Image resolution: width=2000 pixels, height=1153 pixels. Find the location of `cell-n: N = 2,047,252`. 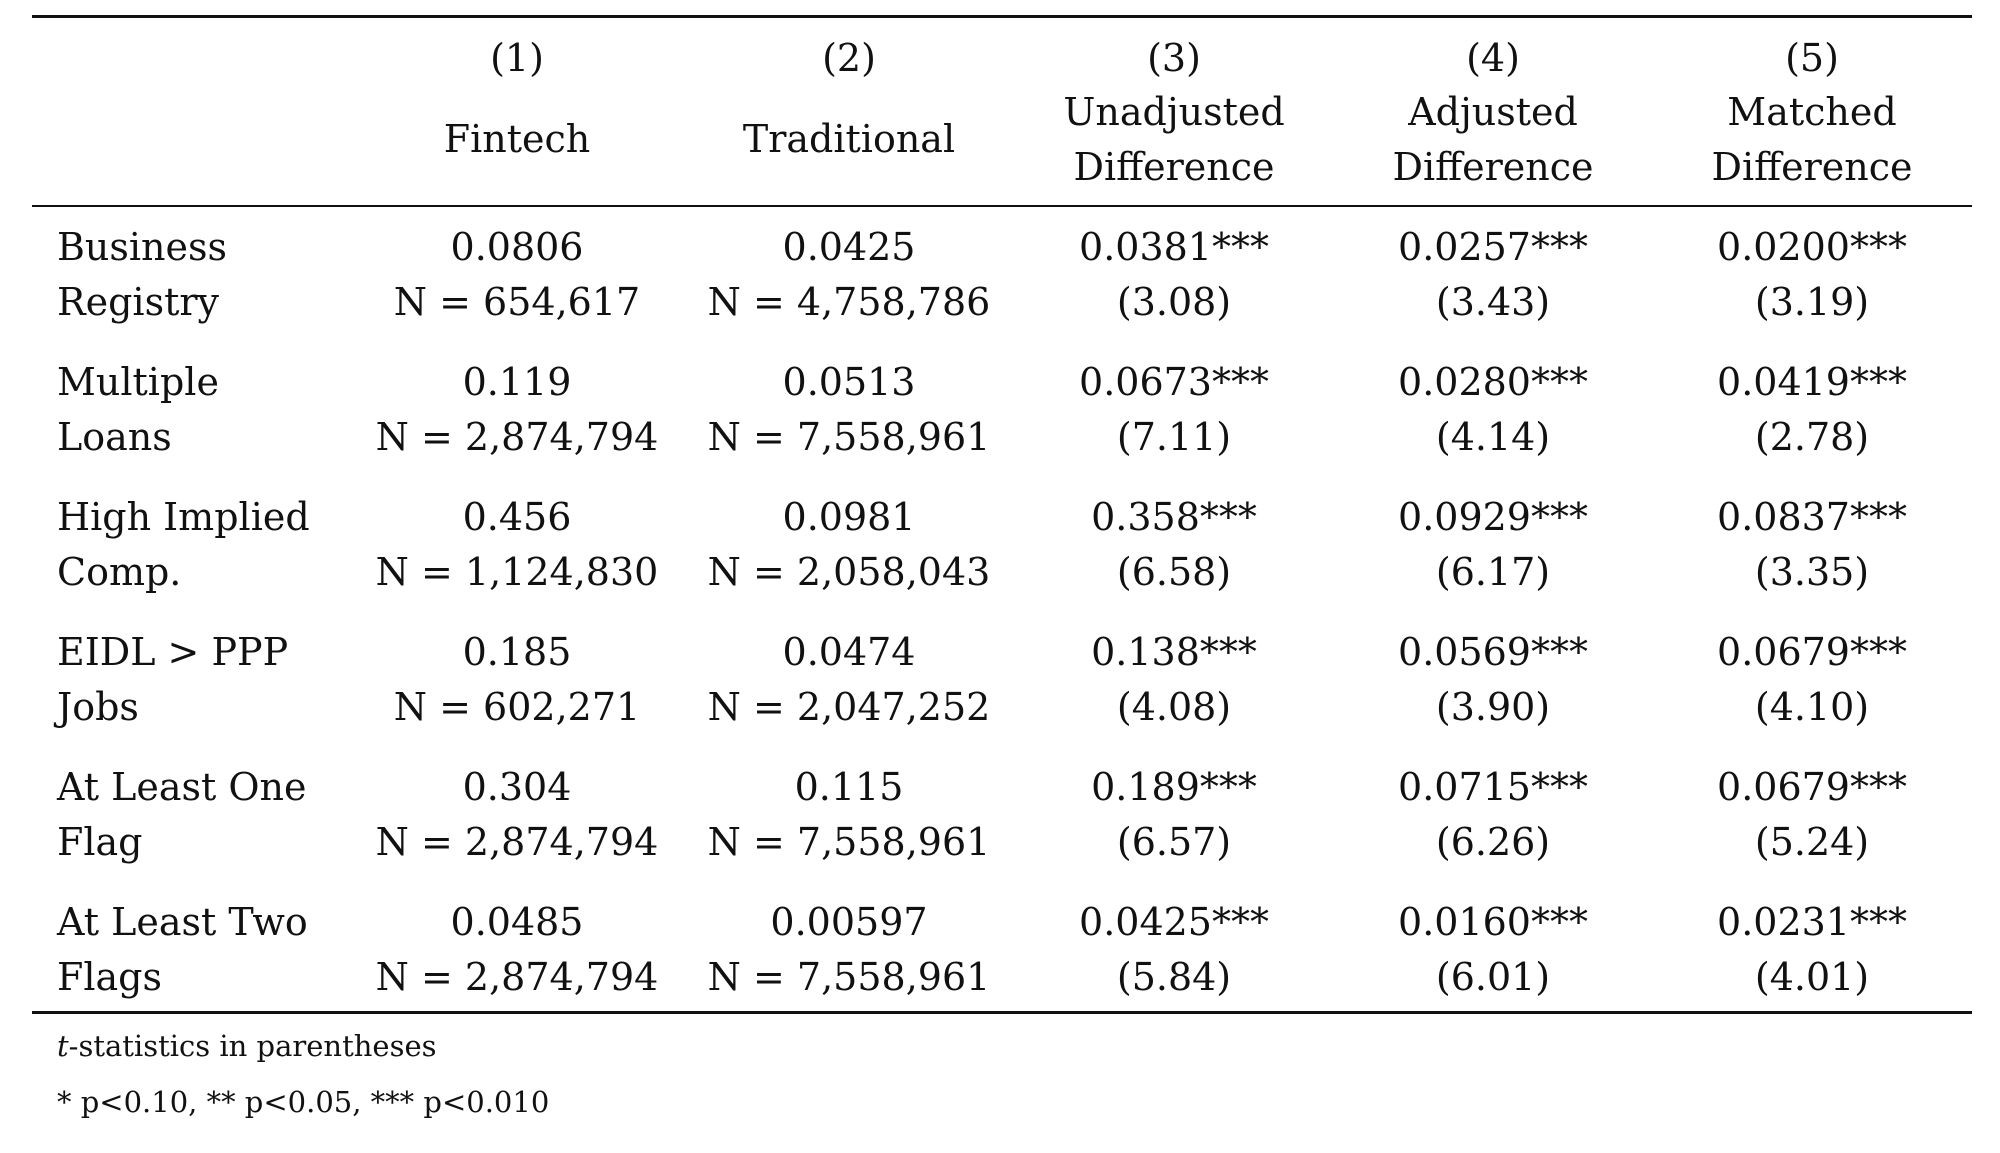

cell-n: N = 2,047,252 is located at coordinates (849, 707).